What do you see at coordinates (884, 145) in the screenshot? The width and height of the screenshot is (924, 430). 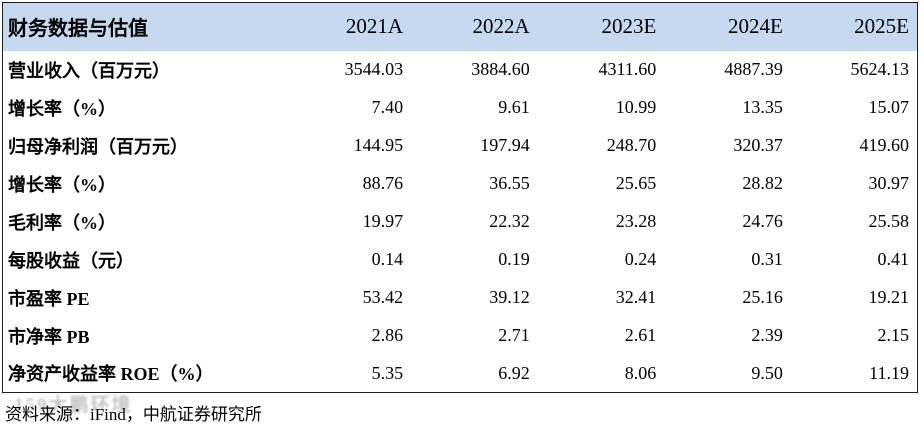 I see `cell-value: 419.60` at bounding box center [884, 145].